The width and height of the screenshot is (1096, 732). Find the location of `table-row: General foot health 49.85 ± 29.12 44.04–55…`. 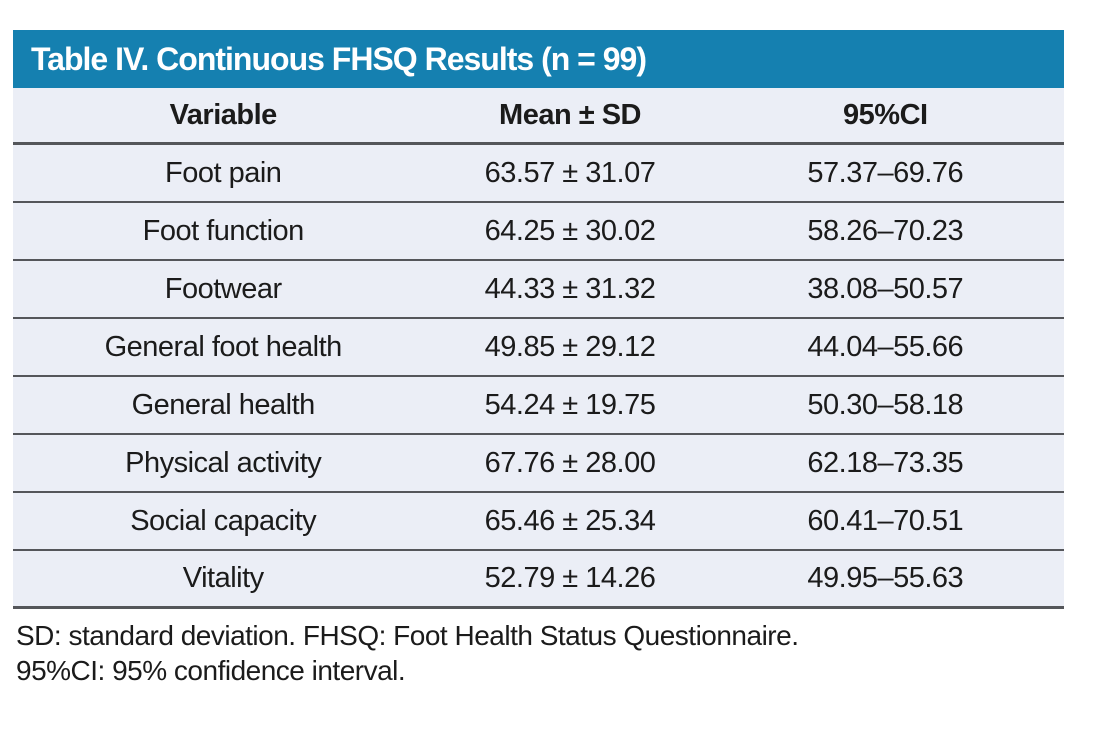

table-row: General foot health 49.85 ± 29.12 44.04–55… is located at coordinates (538, 348).